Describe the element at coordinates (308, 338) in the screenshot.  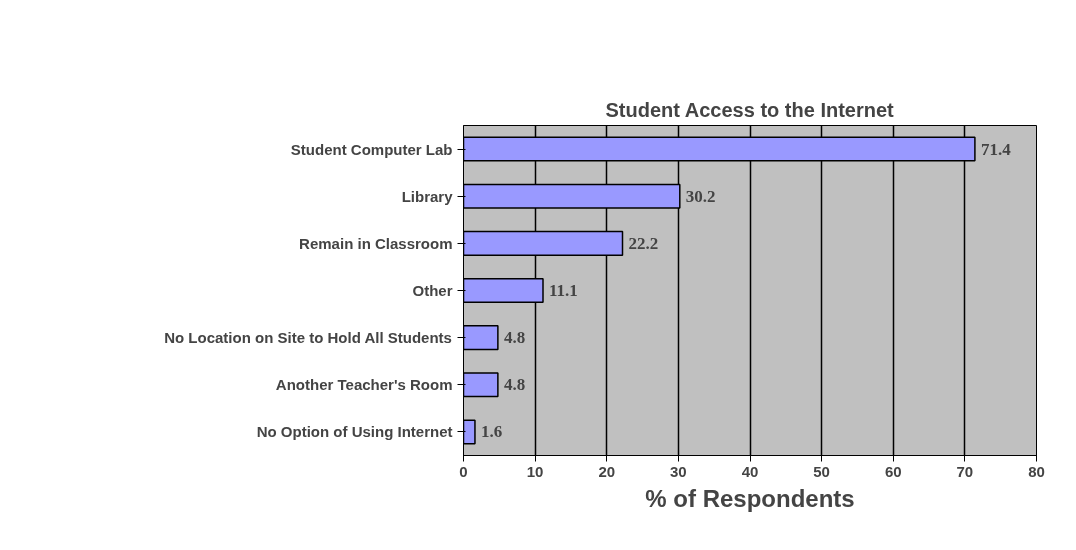
I see `y-tick-label: No Location on Site to Hold All Students` at that location.